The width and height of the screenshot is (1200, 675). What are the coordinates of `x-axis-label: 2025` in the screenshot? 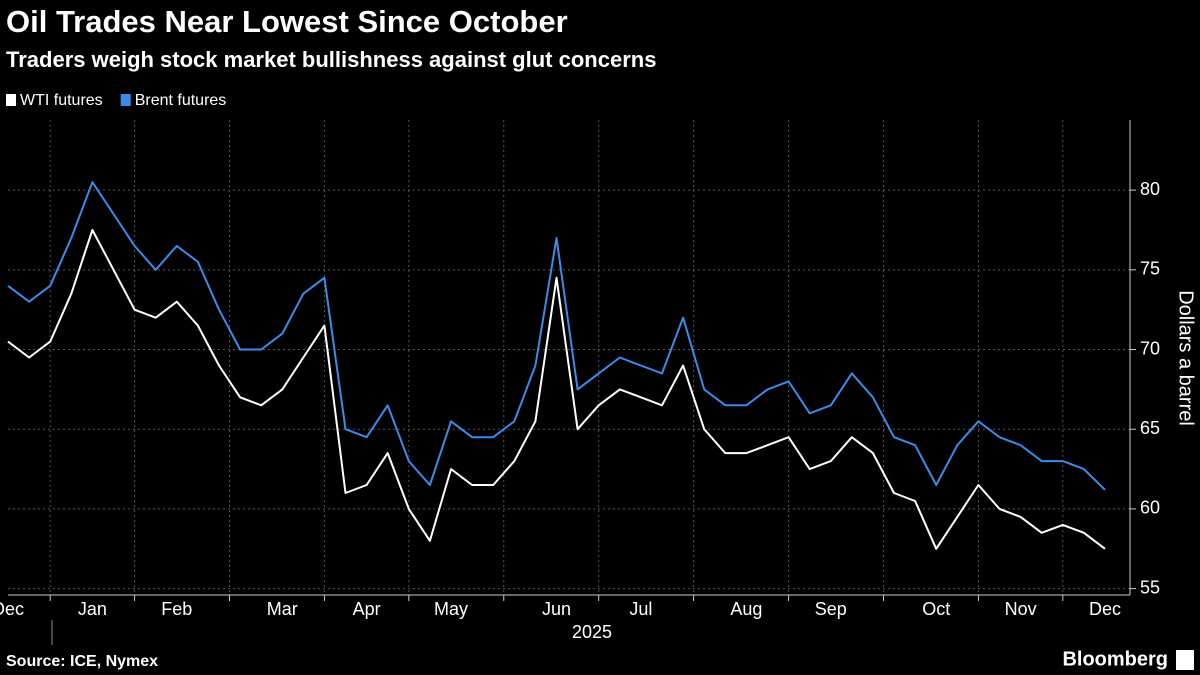 It's located at (592, 632).